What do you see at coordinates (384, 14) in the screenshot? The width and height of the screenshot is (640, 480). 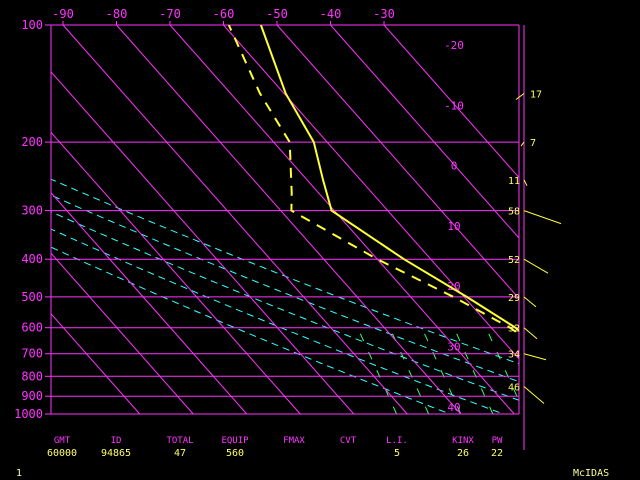 I see `temperature-tick-label: -30` at bounding box center [384, 14].